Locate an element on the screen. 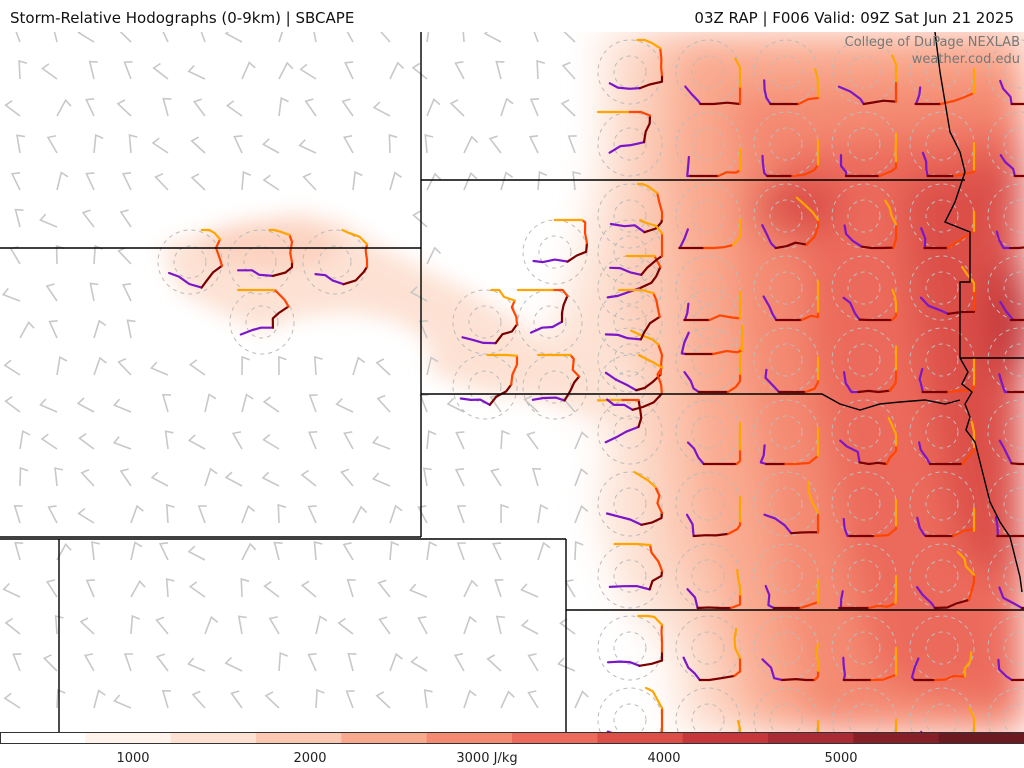 This screenshot has height=768, width=1024. colorbar-tick: 4000 is located at coordinates (664, 758).